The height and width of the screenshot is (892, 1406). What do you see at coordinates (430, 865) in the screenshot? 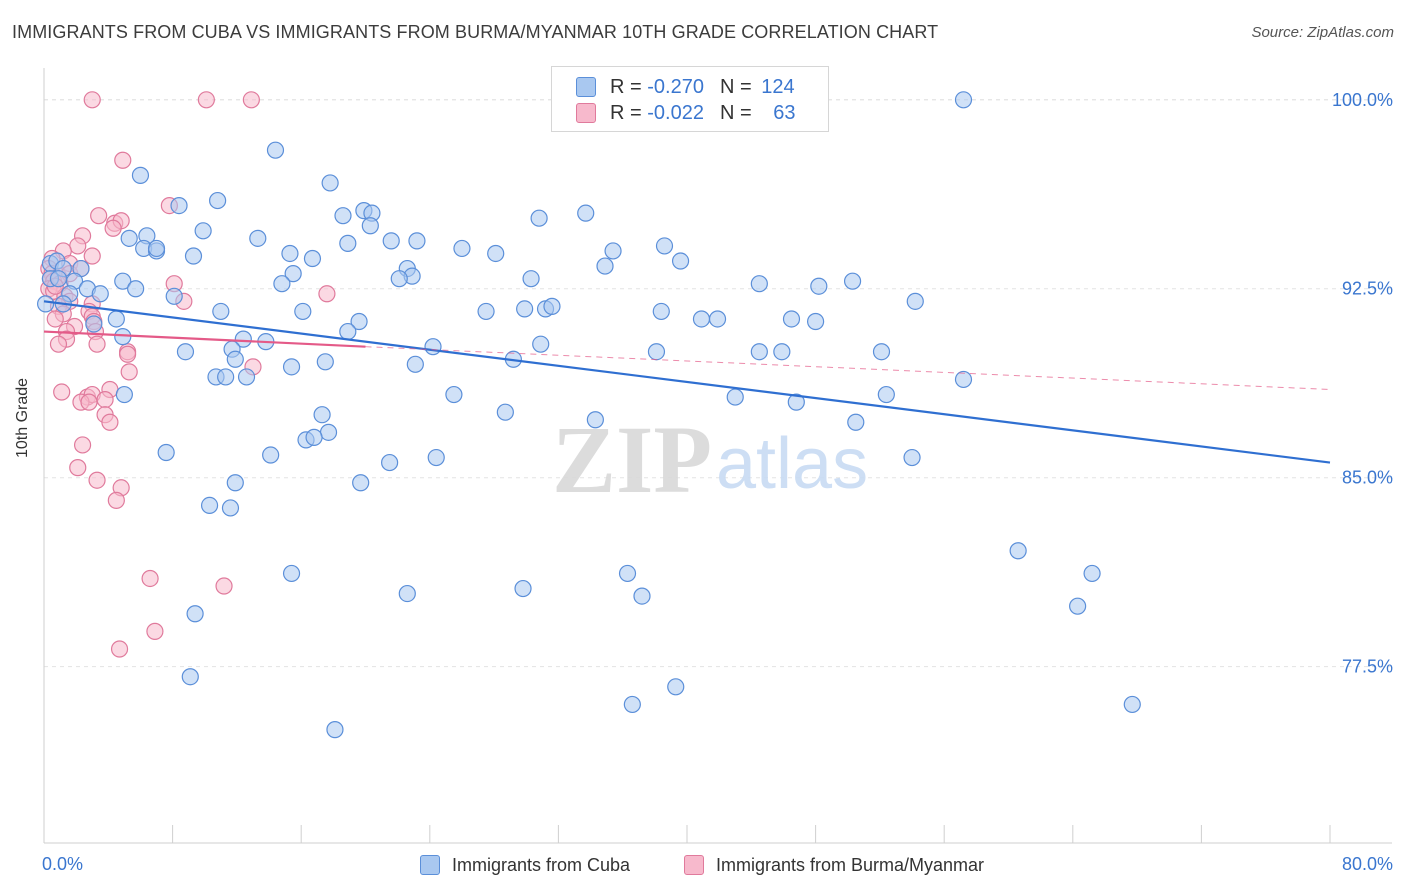
I see `bottom-legend-swatch-cuba` at bounding box center [430, 865].